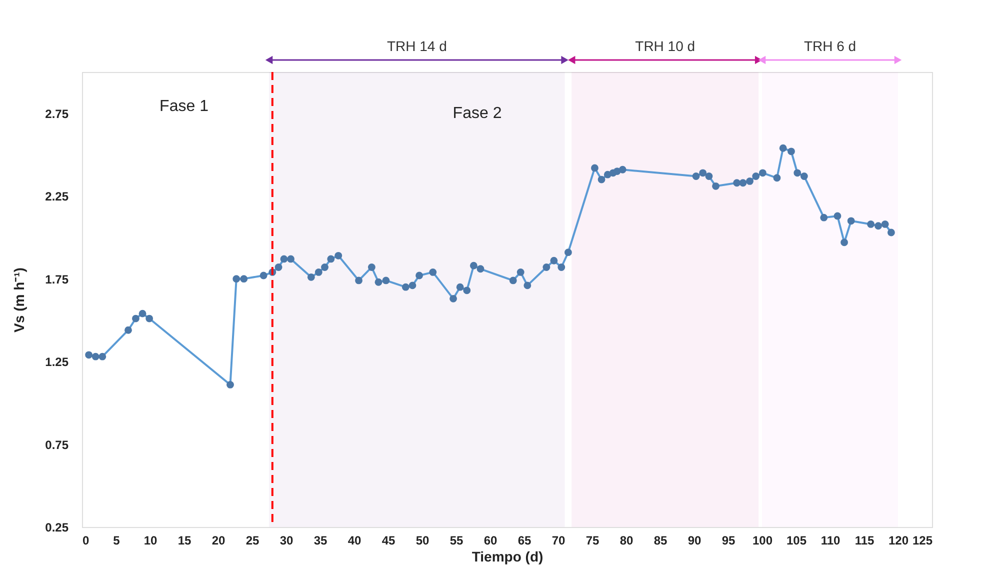 Image resolution: width=986 pixels, height=573 pixels. I want to click on x-tick-label: 0, so click(86, 541).